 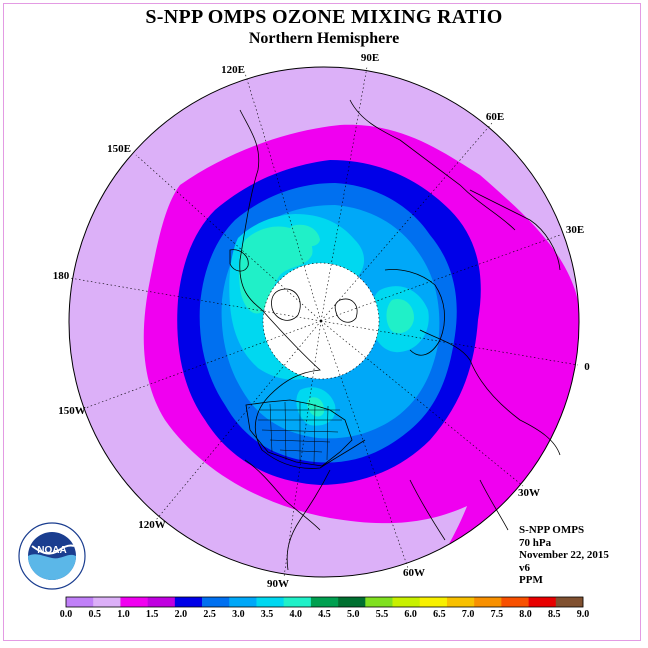 What do you see at coordinates (61, 276) in the screenshot?
I see `lon-label-180: 180` at bounding box center [61, 276].